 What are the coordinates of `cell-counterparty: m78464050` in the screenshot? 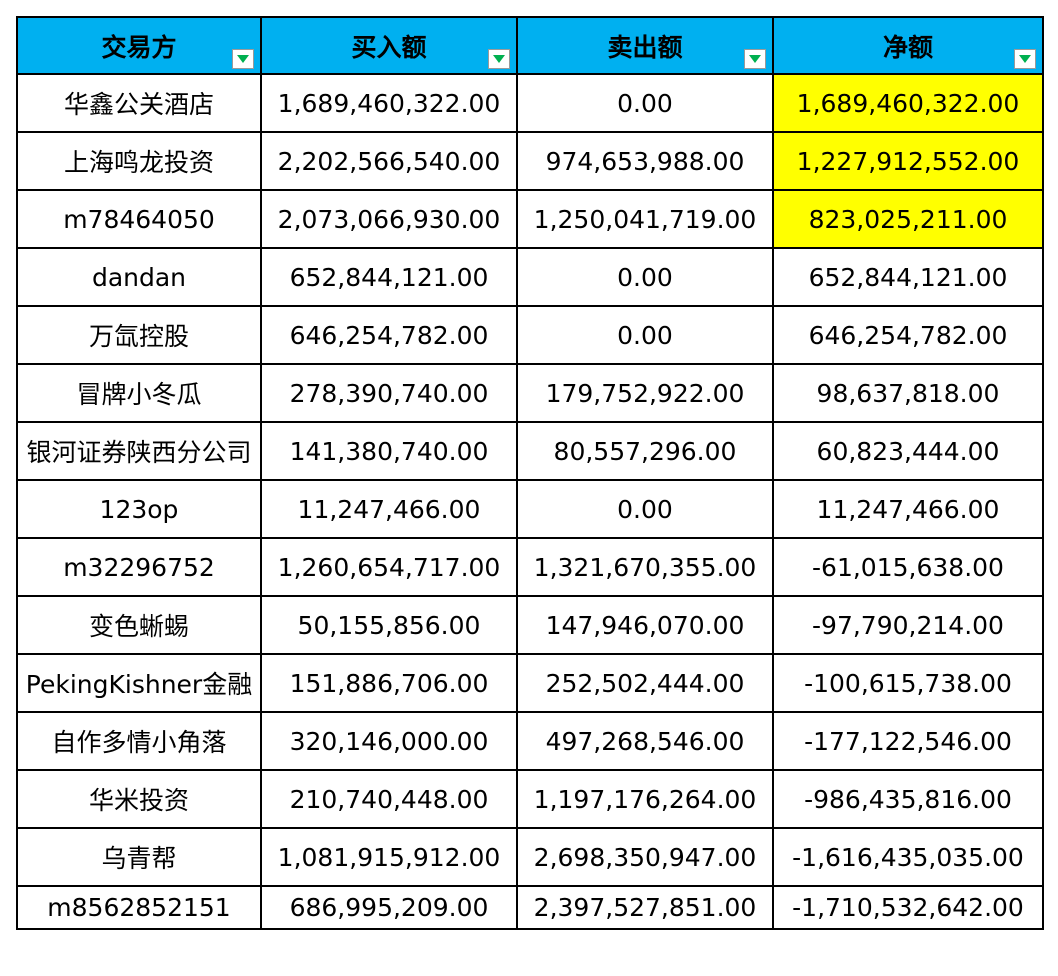 It's located at (139, 219).